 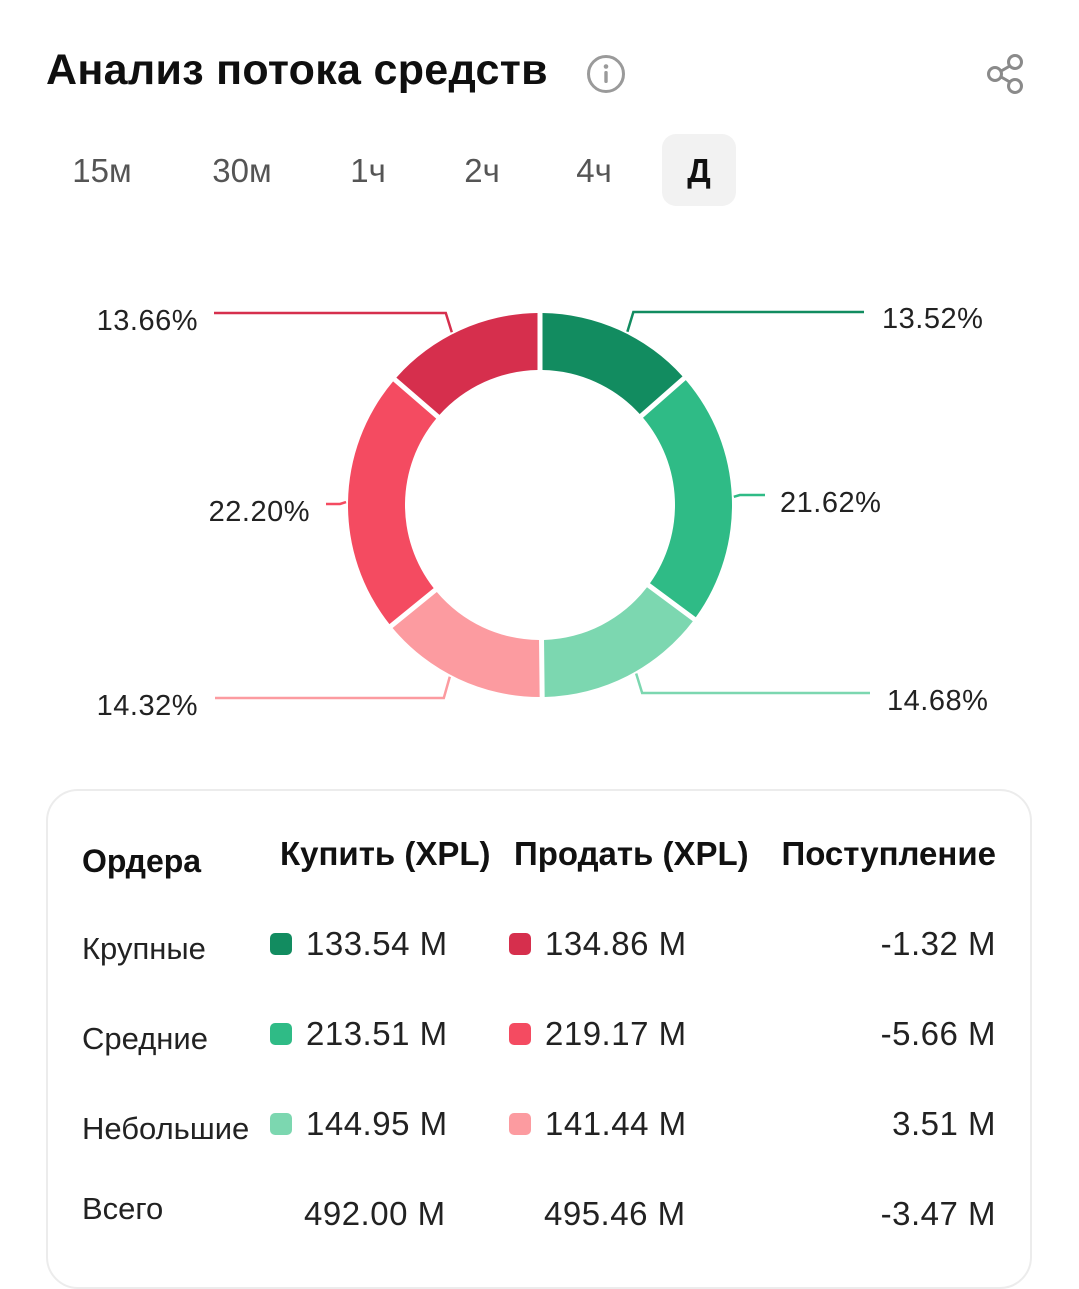 What do you see at coordinates (1006, 74) in the screenshot?
I see `share-icon` at bounding box center [1006, 74].